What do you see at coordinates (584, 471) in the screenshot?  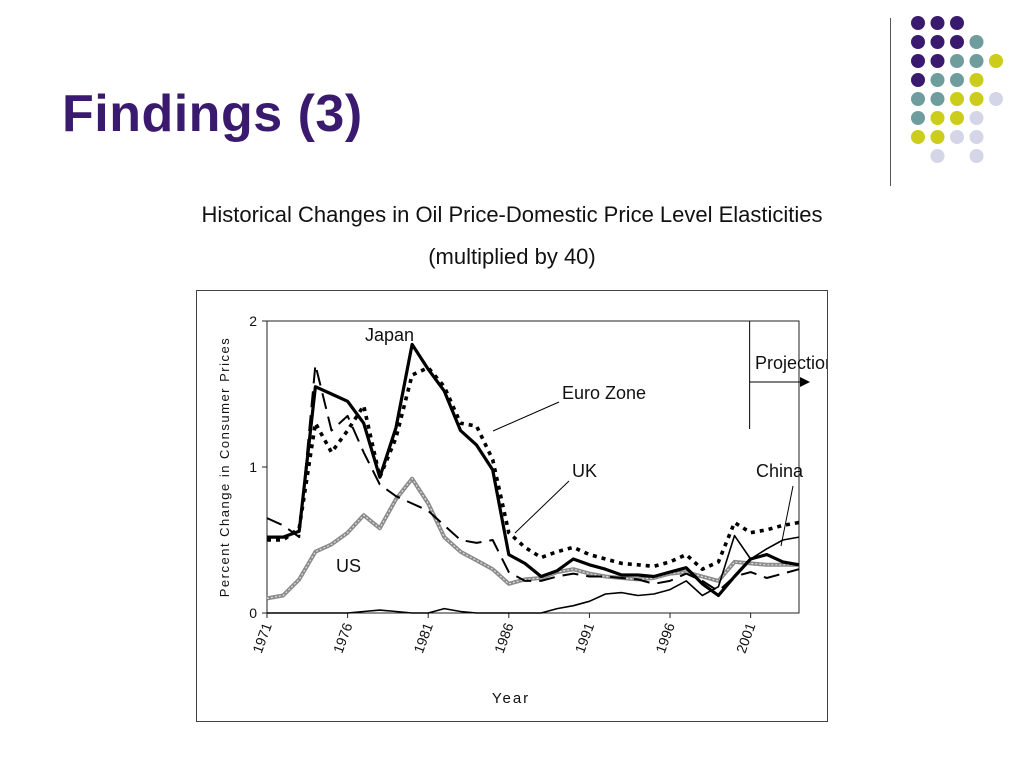 I see `series-label-uk: UK` at bounding box center [584, 471].